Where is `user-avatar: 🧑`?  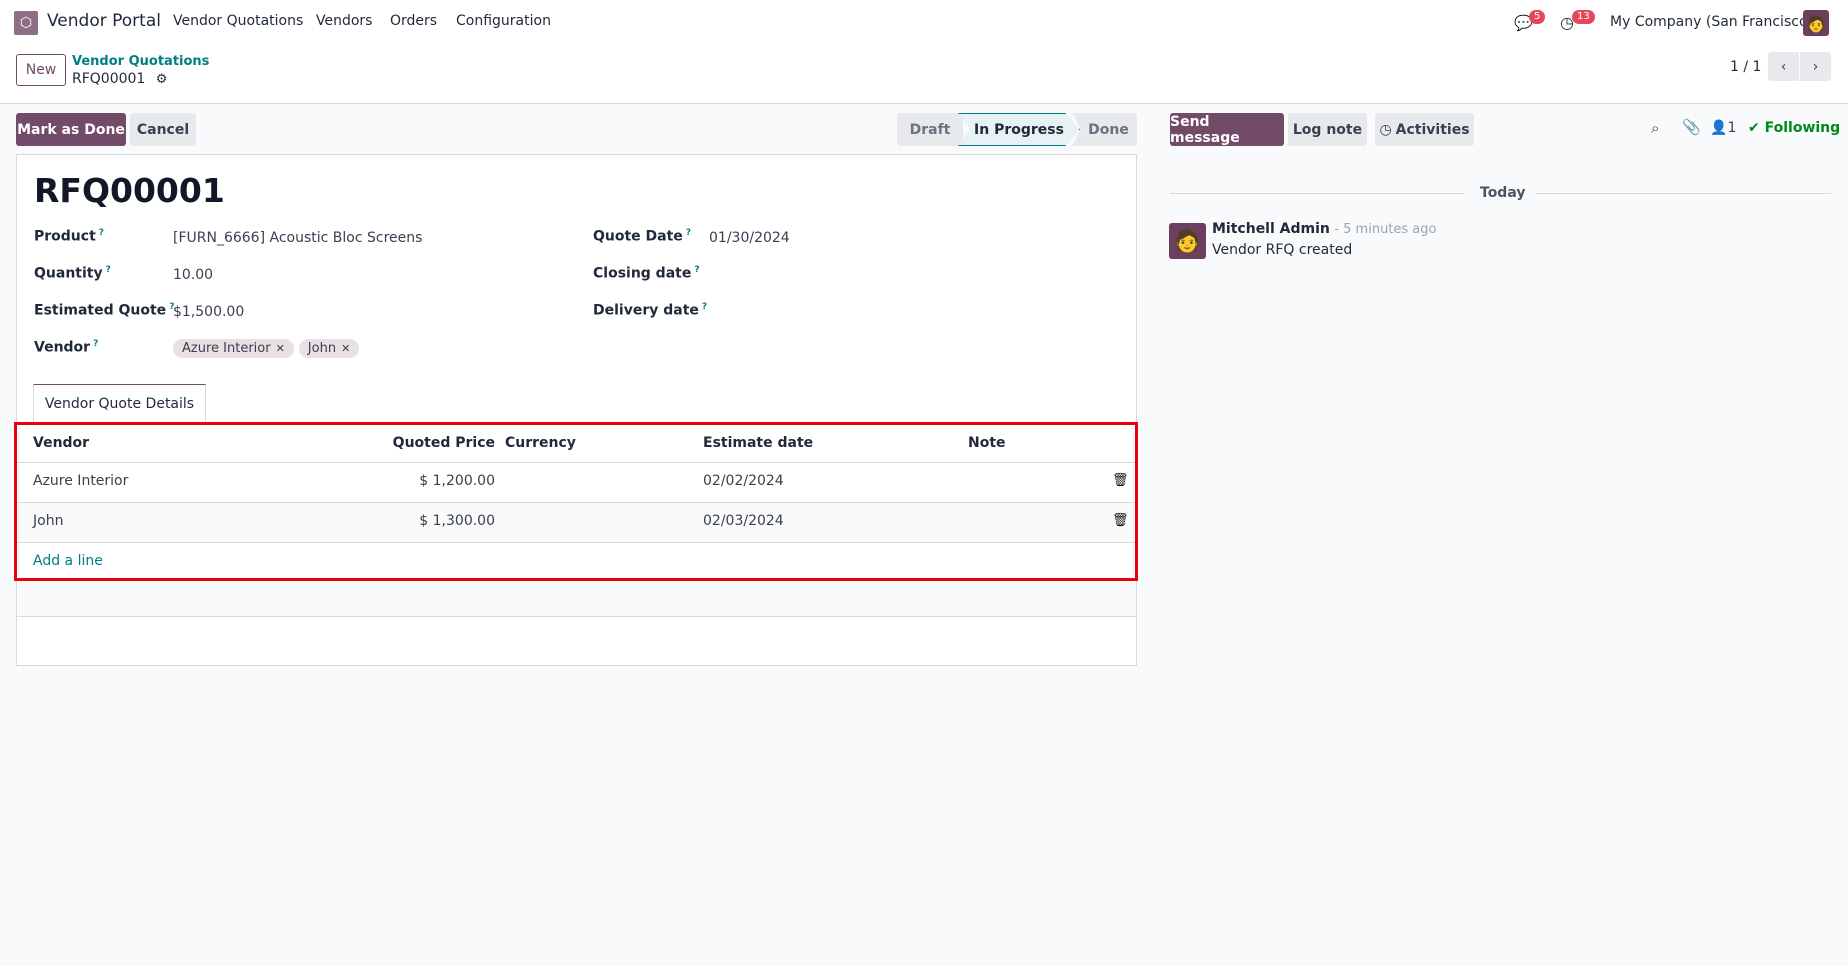
user-avatar: 🧑 is located at coordinates (1816, 23).